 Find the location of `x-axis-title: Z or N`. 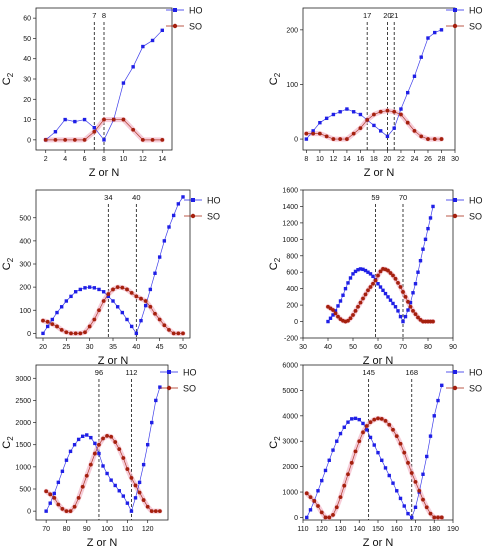

x-axis-title: Z or N is located at coordinates (378, 543).